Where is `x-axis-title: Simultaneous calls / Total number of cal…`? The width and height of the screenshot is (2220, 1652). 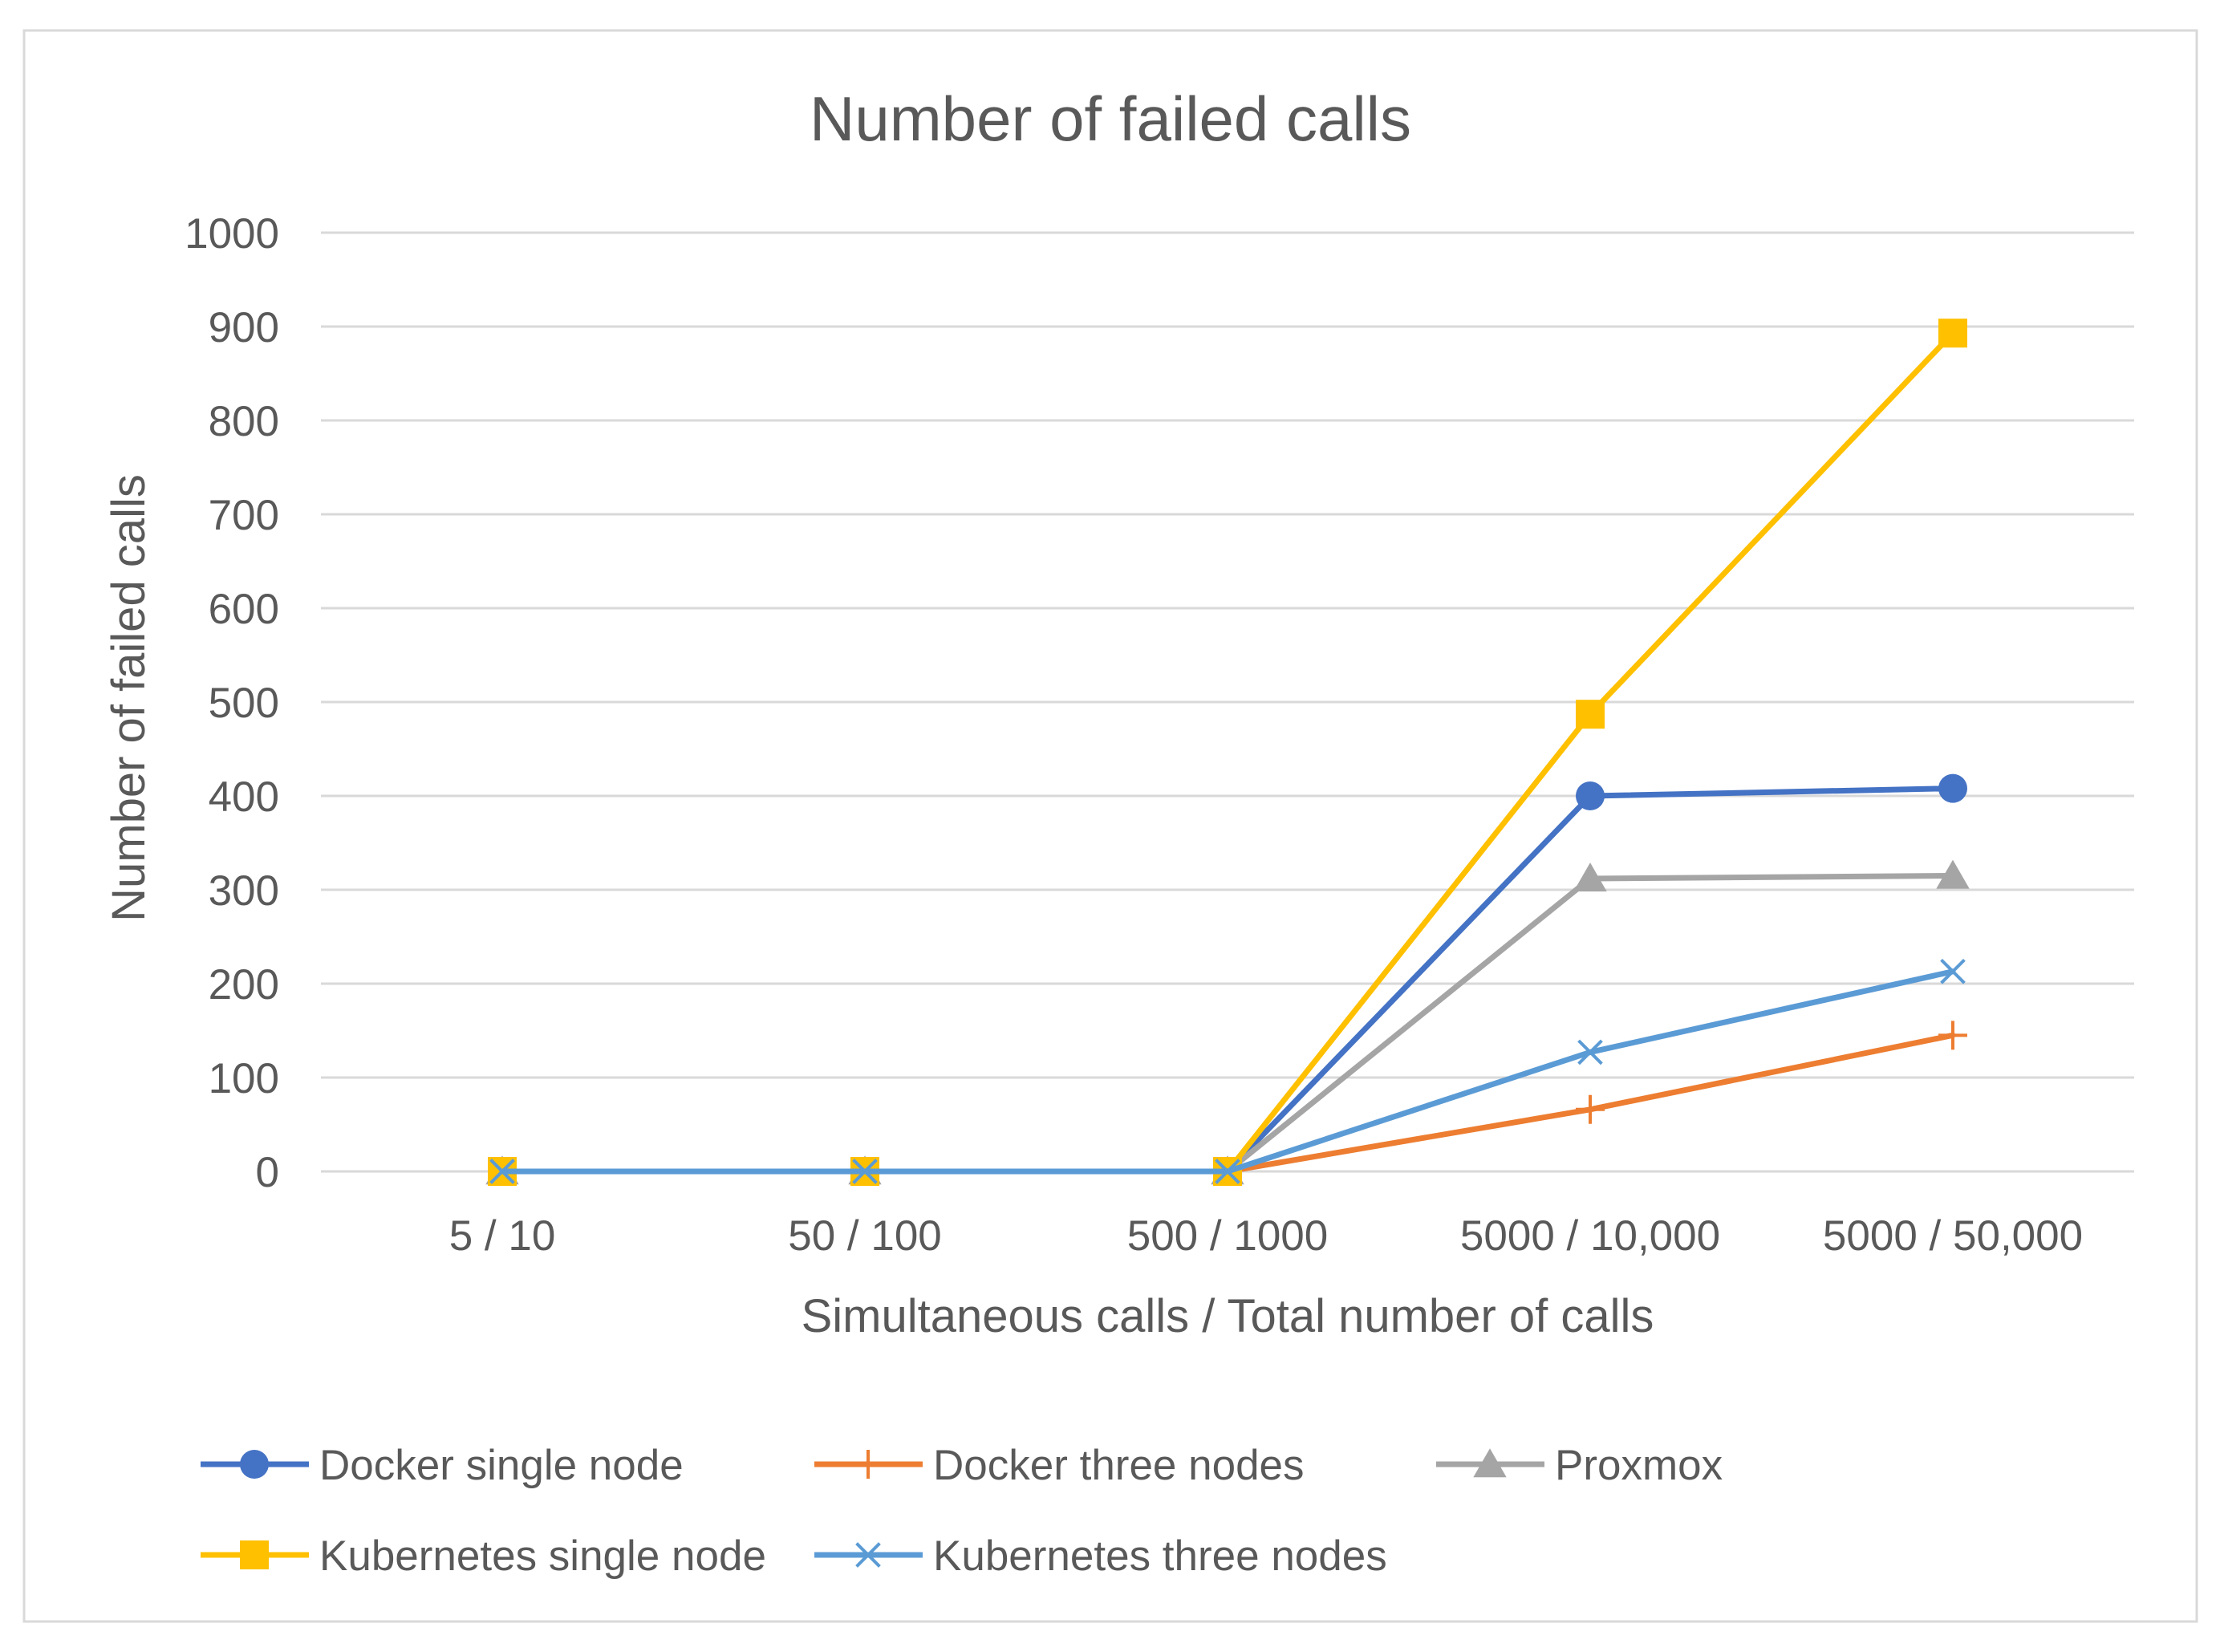
x-axis-title: Simultaneous calls / Total number of cal… is located at coordinates (1228, 1316).